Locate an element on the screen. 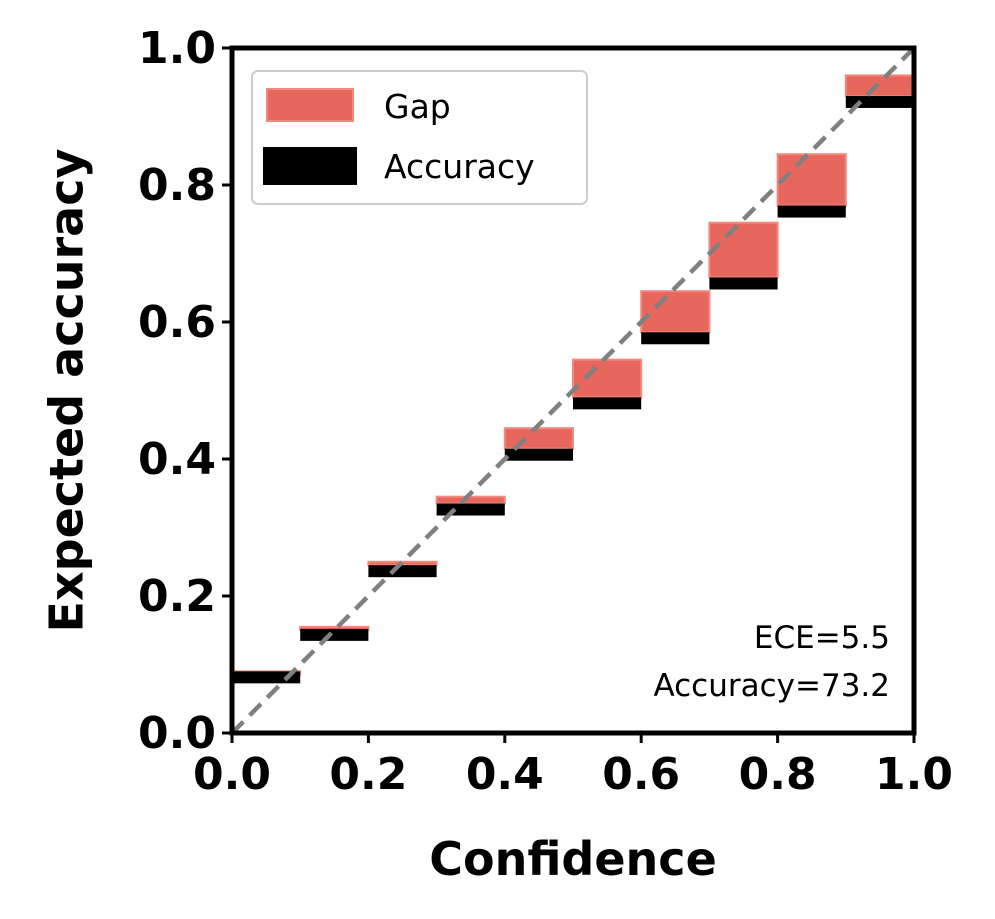  y-tick-label: 0.0 is located at coordinates (177, 733).